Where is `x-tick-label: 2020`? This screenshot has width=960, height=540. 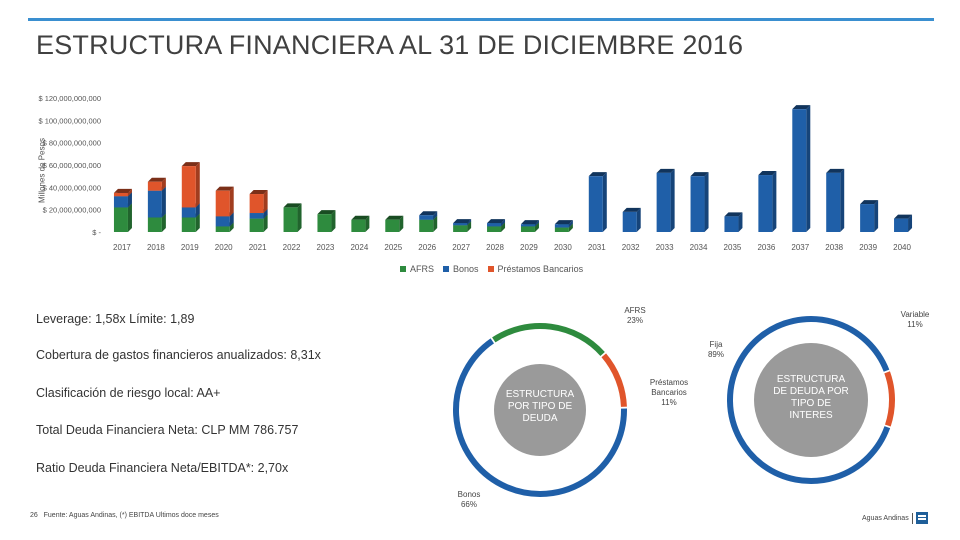 x-tick-label: 2020 is located at coordinates (224, 247).